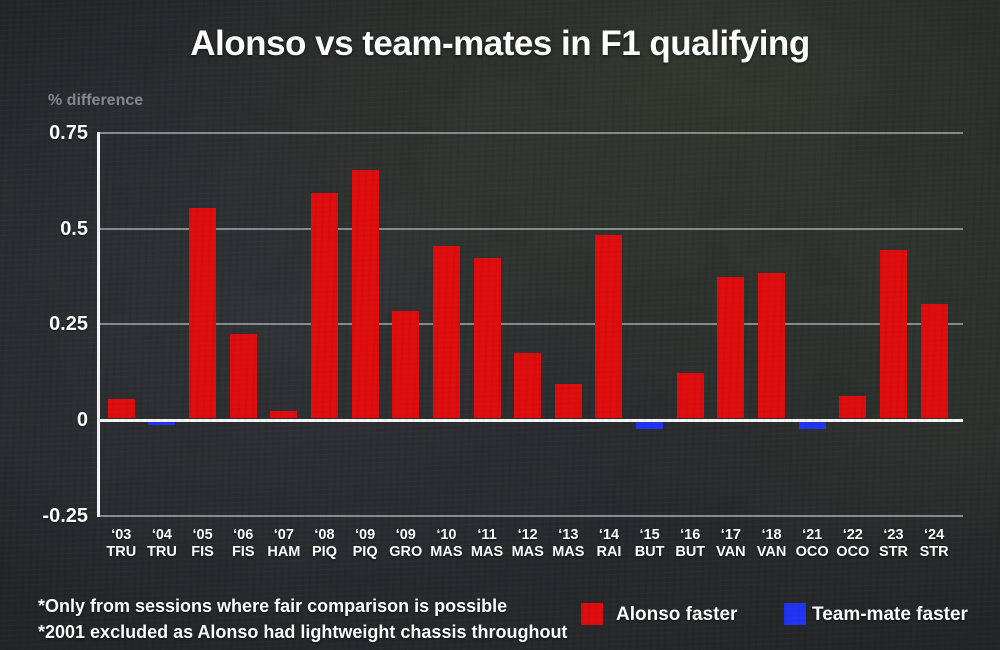 The width and height of the screenshot is (1000, 650). Describe the element at coordinates (121, 409) in the screenshot. I see `bar-03-TRU` at that location.